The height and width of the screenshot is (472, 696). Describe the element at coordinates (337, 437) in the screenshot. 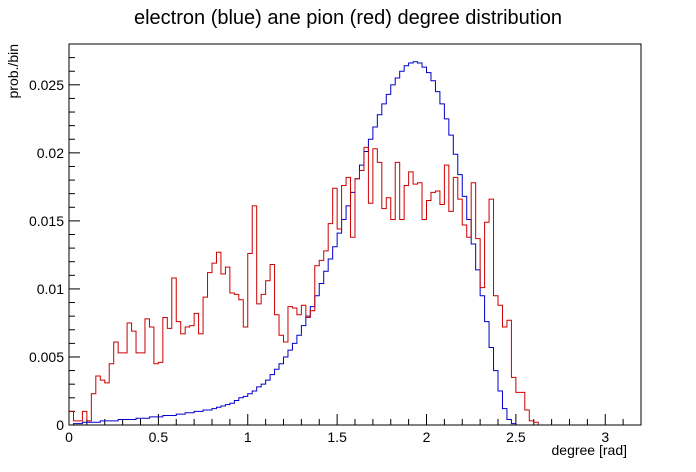

I see `x-tick-label: 1.5` at that location.